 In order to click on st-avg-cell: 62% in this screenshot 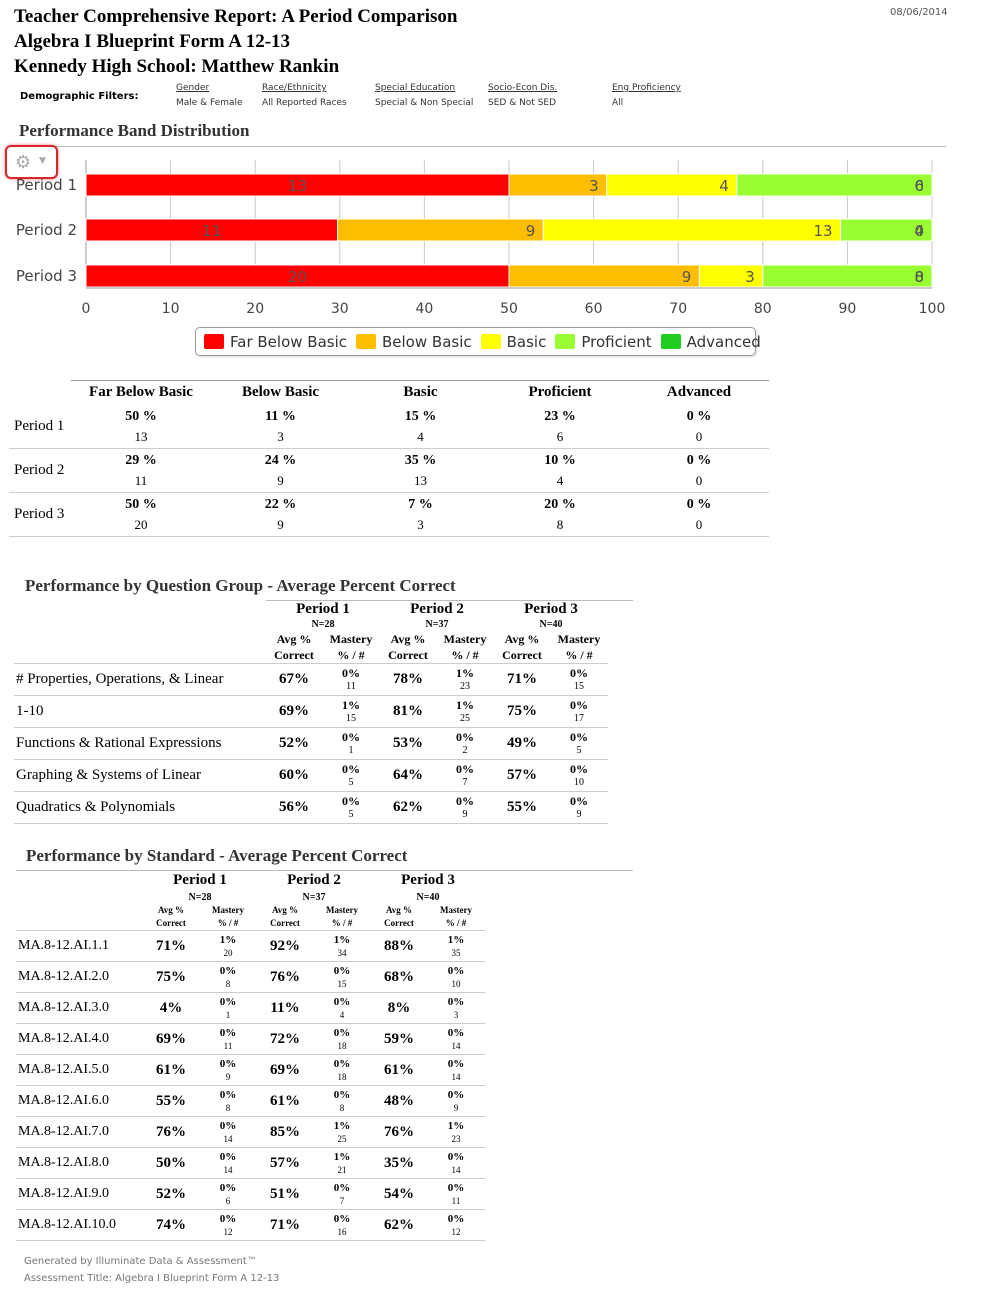, I will do `click(399, 1225)`.